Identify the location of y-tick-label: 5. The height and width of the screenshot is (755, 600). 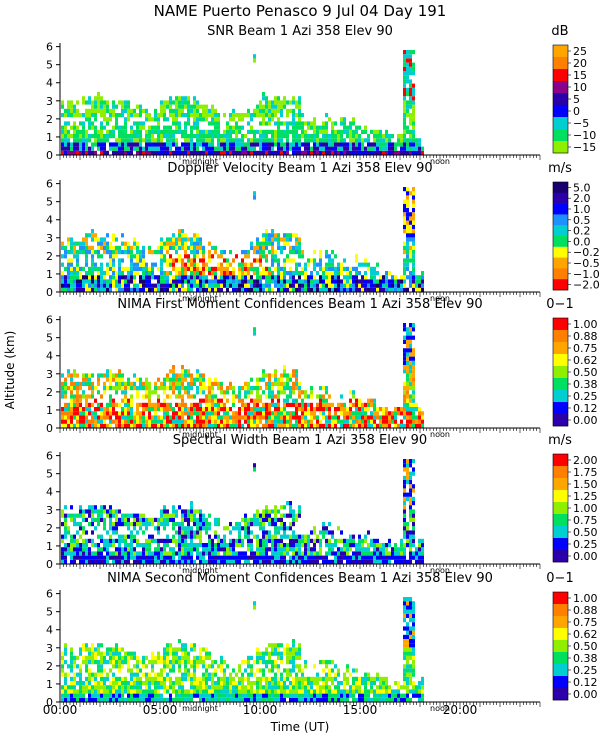
(49, 202).